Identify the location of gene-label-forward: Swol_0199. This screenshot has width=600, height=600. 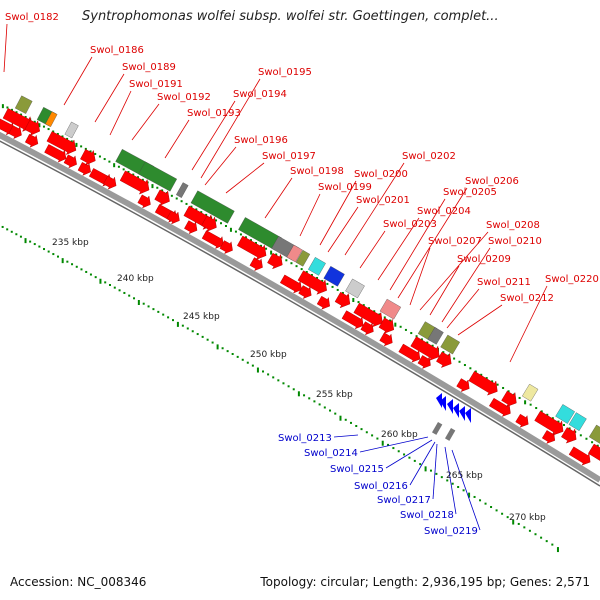
(345, 187).